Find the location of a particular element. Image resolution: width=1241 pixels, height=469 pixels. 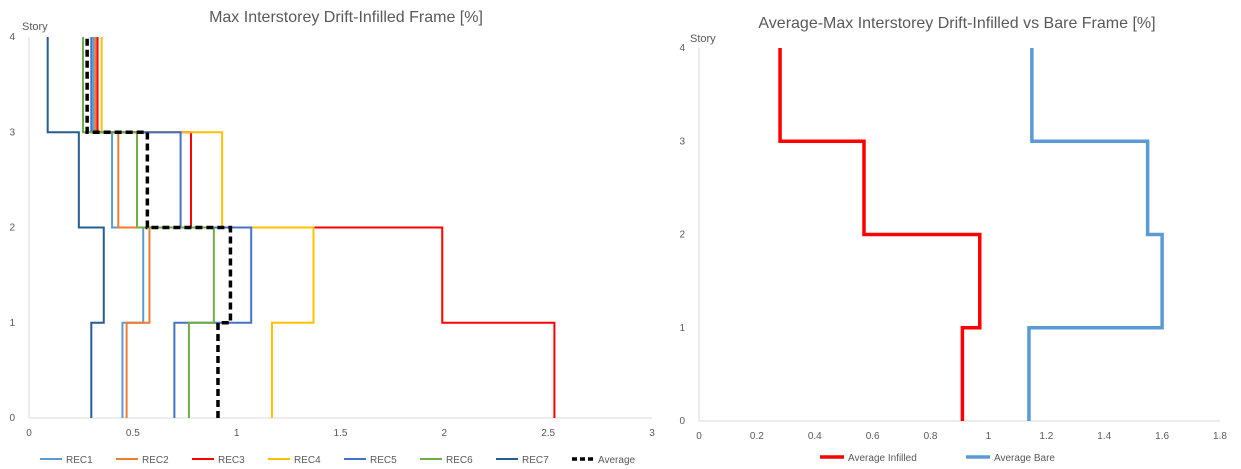

legend-label: Average Infilled is located at coordinates (882, 458).